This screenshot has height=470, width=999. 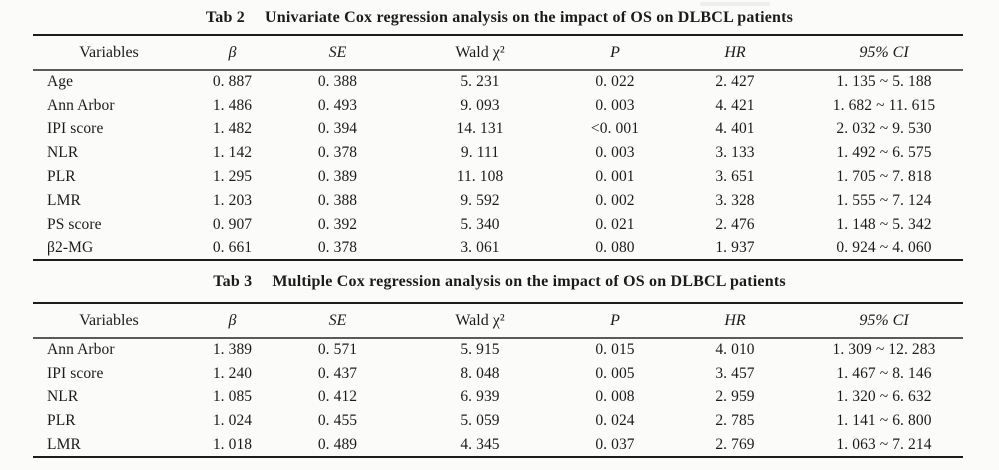 I want to click on cell: 6. 939, so click(x=480, y=397).